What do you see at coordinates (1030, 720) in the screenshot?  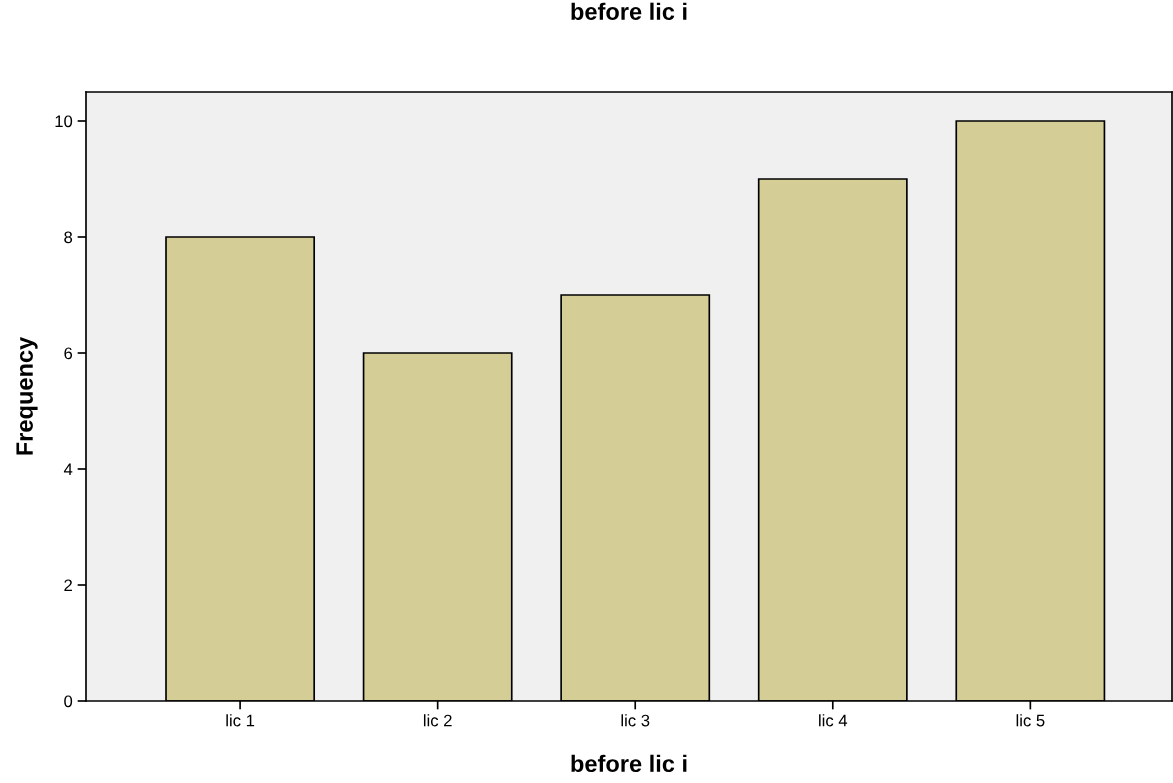 I see `x-tick-label: lic 5` at bounding box center [1030, 720].